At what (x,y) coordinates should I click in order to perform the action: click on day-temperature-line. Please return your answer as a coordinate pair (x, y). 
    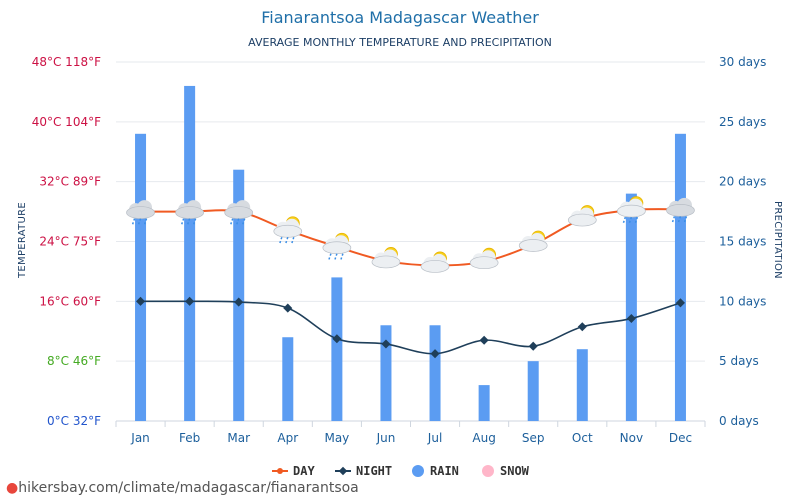
    Looking at the image, I should click on (410, 237).